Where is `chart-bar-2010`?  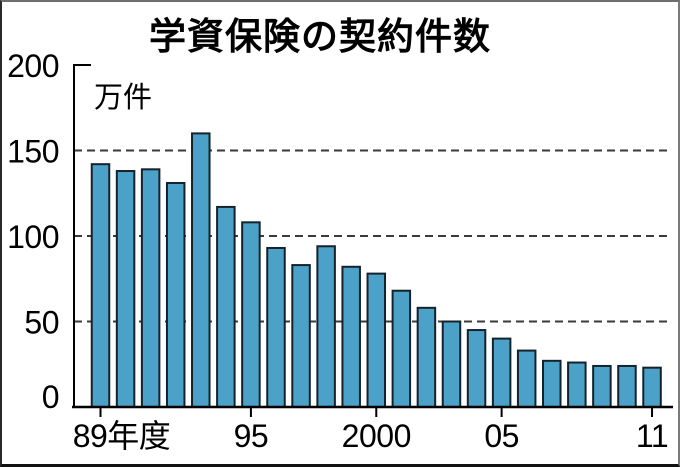
chart-bar-2010 is located at coordinates (627, 386).